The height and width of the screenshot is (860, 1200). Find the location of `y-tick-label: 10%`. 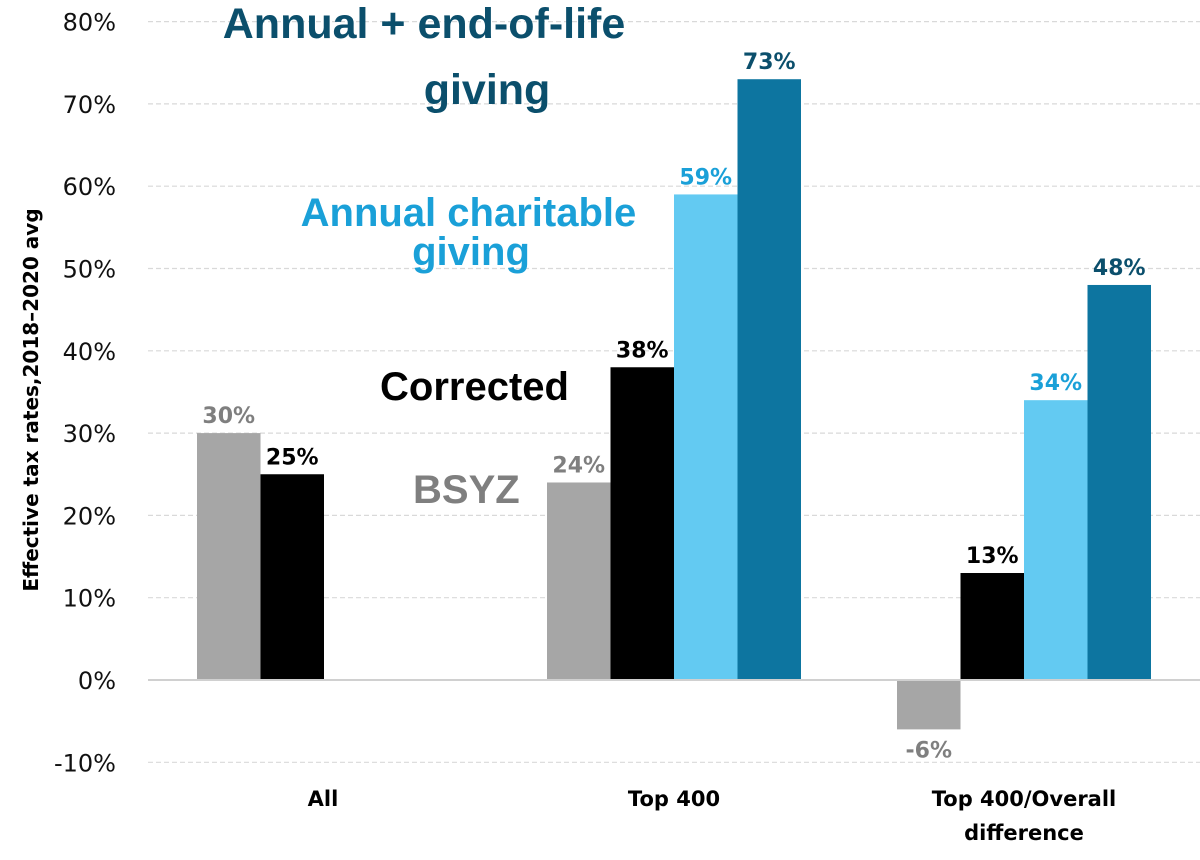

y-tick-label: 10% is located at coordinates (89, 599).